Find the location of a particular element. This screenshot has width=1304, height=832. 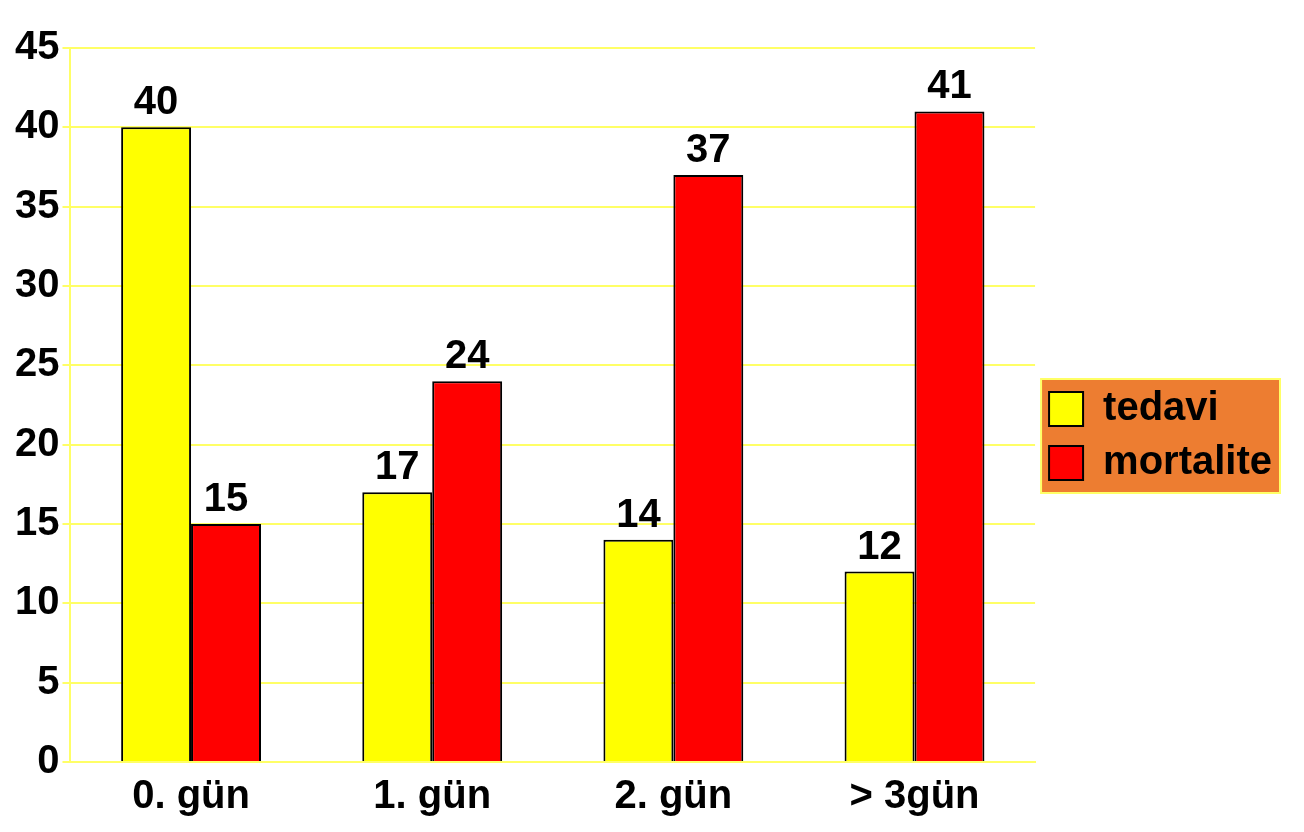

y-tick-label: 0 is located at coordinates (48, 759).